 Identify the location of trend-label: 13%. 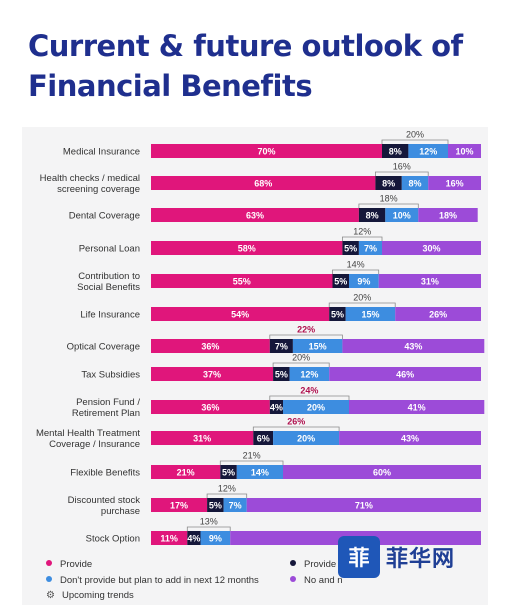
(209, 522).